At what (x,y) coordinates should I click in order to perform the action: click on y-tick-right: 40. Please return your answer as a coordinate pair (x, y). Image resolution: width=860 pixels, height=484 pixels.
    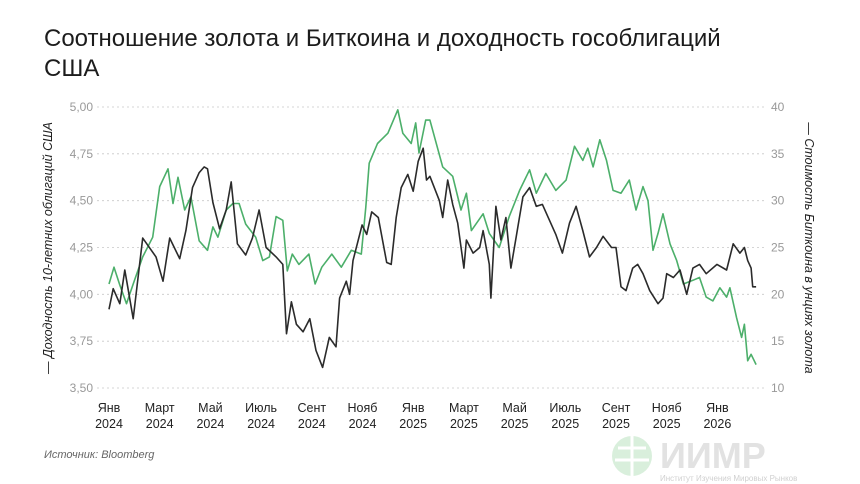
    Looking at the image, I should click on (778, 107).